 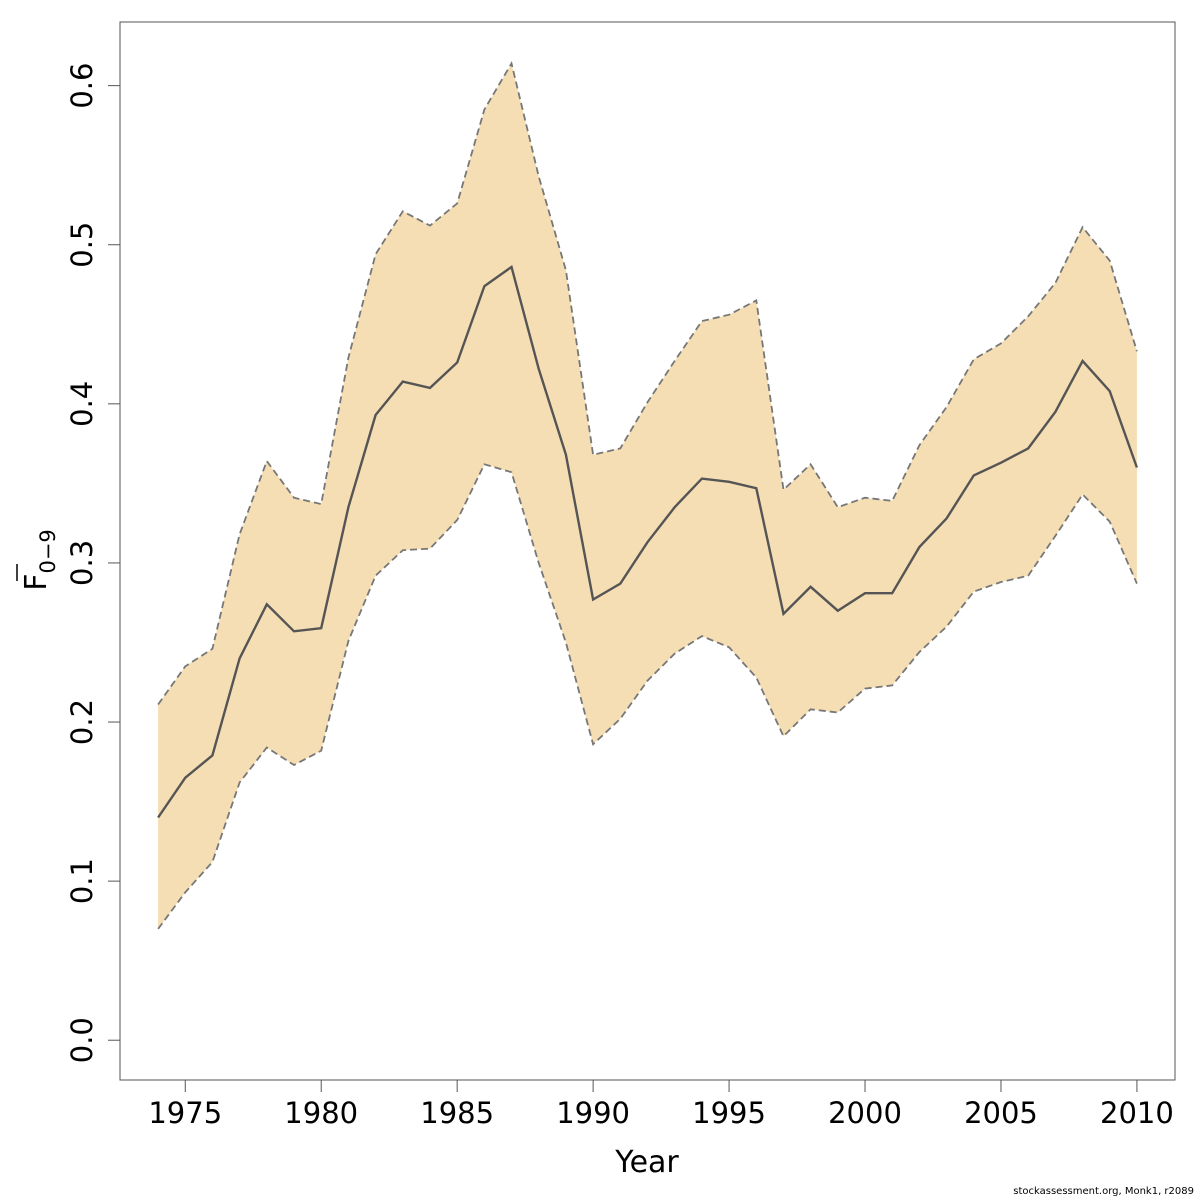 What do you see at coordinates (185, 1113) in the screenshot?
I see `x-tick-label: 1975` at bounding box center [185, 1113].